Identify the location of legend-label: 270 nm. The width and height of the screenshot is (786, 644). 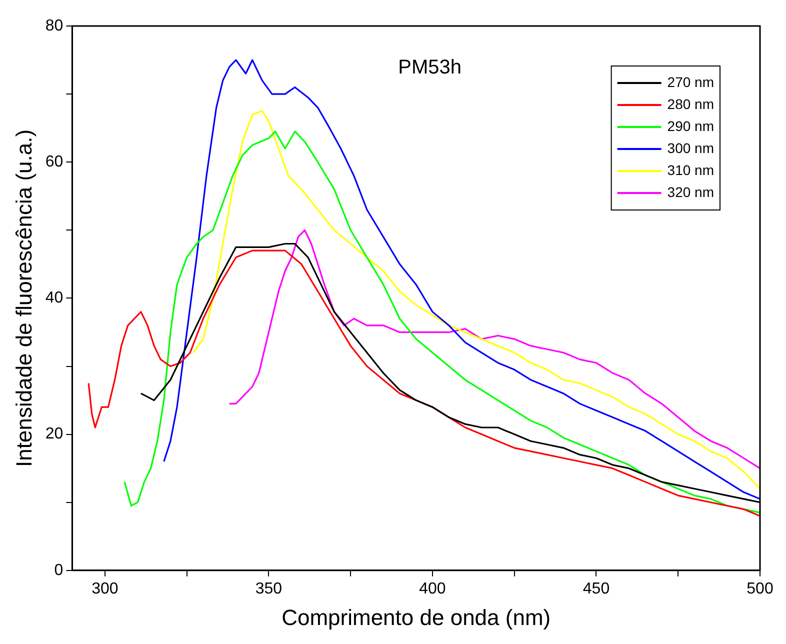
(690, 82).